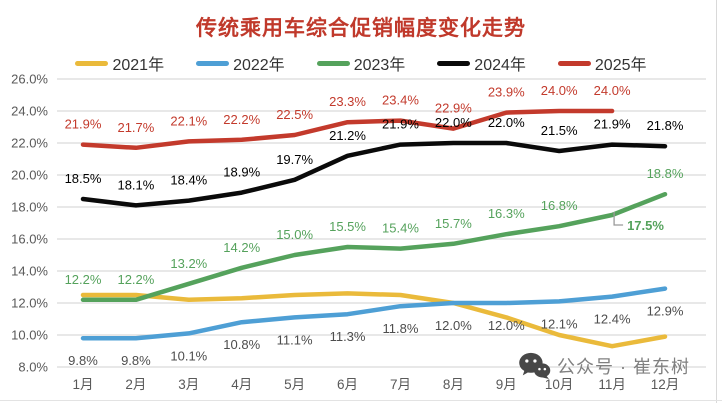  Describe the element at coordinates (83, 178) in the screenshot. I see `data-label: 18.5%` at that location.